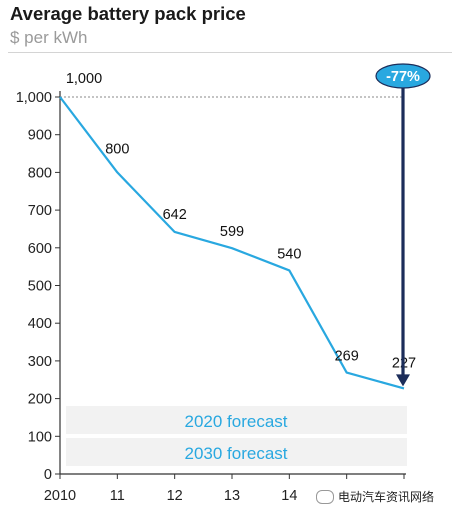 This screenshot has width=452, height=517. I want to click on data-label: 269, so click(347, 357).